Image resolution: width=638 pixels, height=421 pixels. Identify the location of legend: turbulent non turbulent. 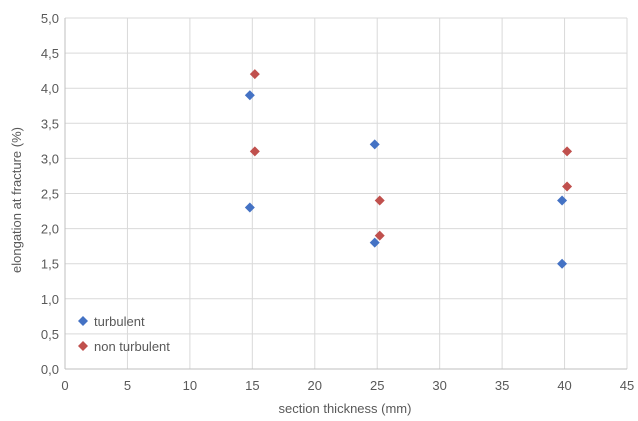
(124, 334).